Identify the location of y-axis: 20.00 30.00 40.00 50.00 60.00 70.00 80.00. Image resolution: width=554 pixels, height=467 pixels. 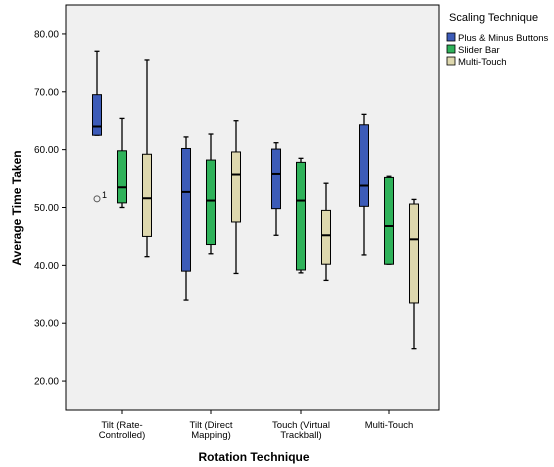
(50, 208).